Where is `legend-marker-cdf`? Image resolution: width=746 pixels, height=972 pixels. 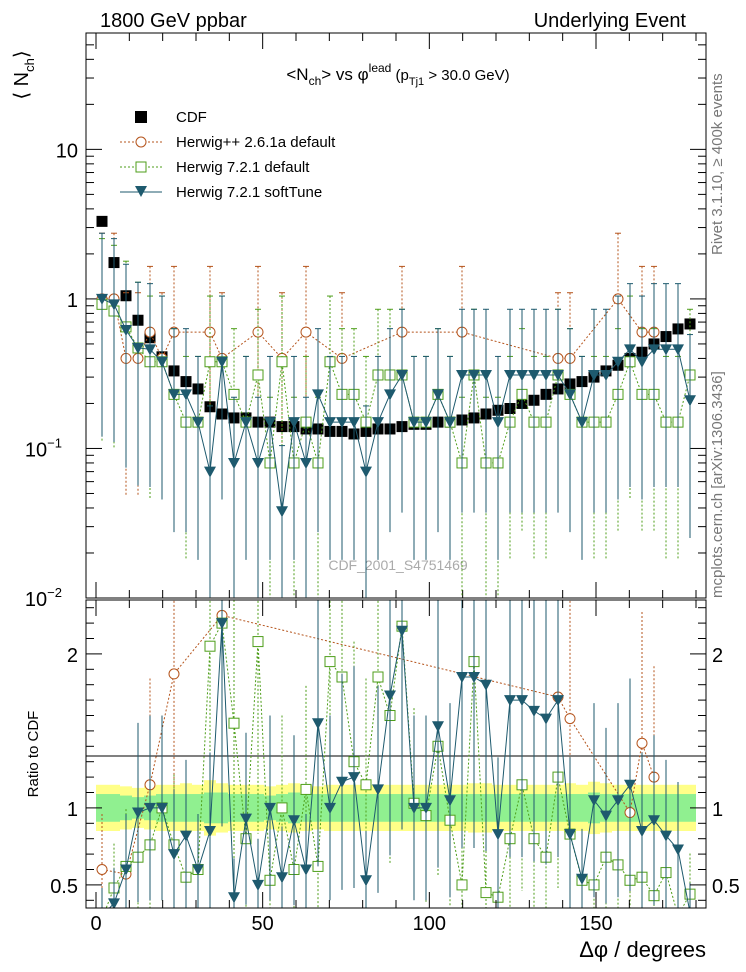
legend-marker-cdf is located at coordinates (141, 117).